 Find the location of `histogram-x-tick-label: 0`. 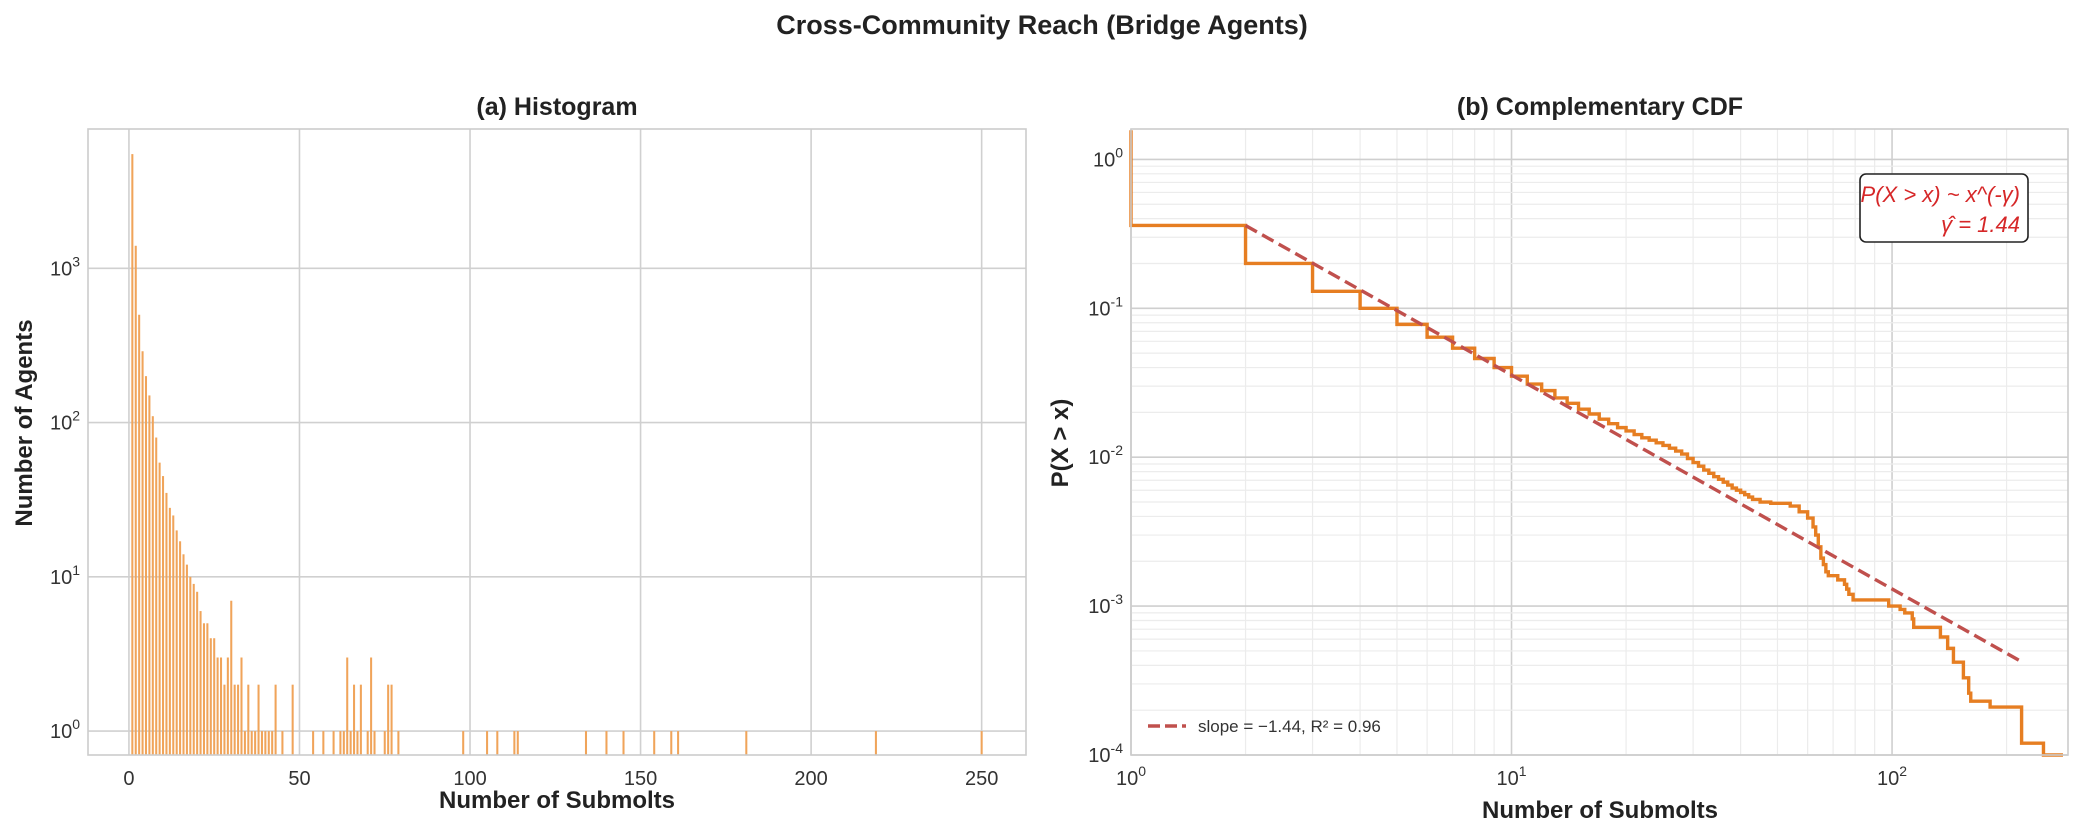

histogram-x-tick-label: 0 is located at coordinates (128, 779).